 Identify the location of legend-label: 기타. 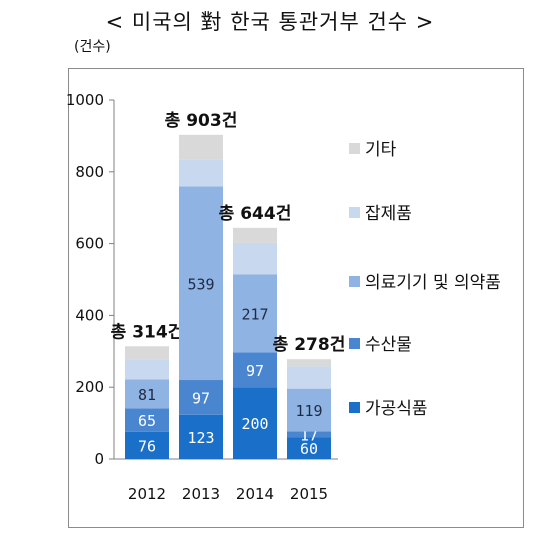
(381, 150).